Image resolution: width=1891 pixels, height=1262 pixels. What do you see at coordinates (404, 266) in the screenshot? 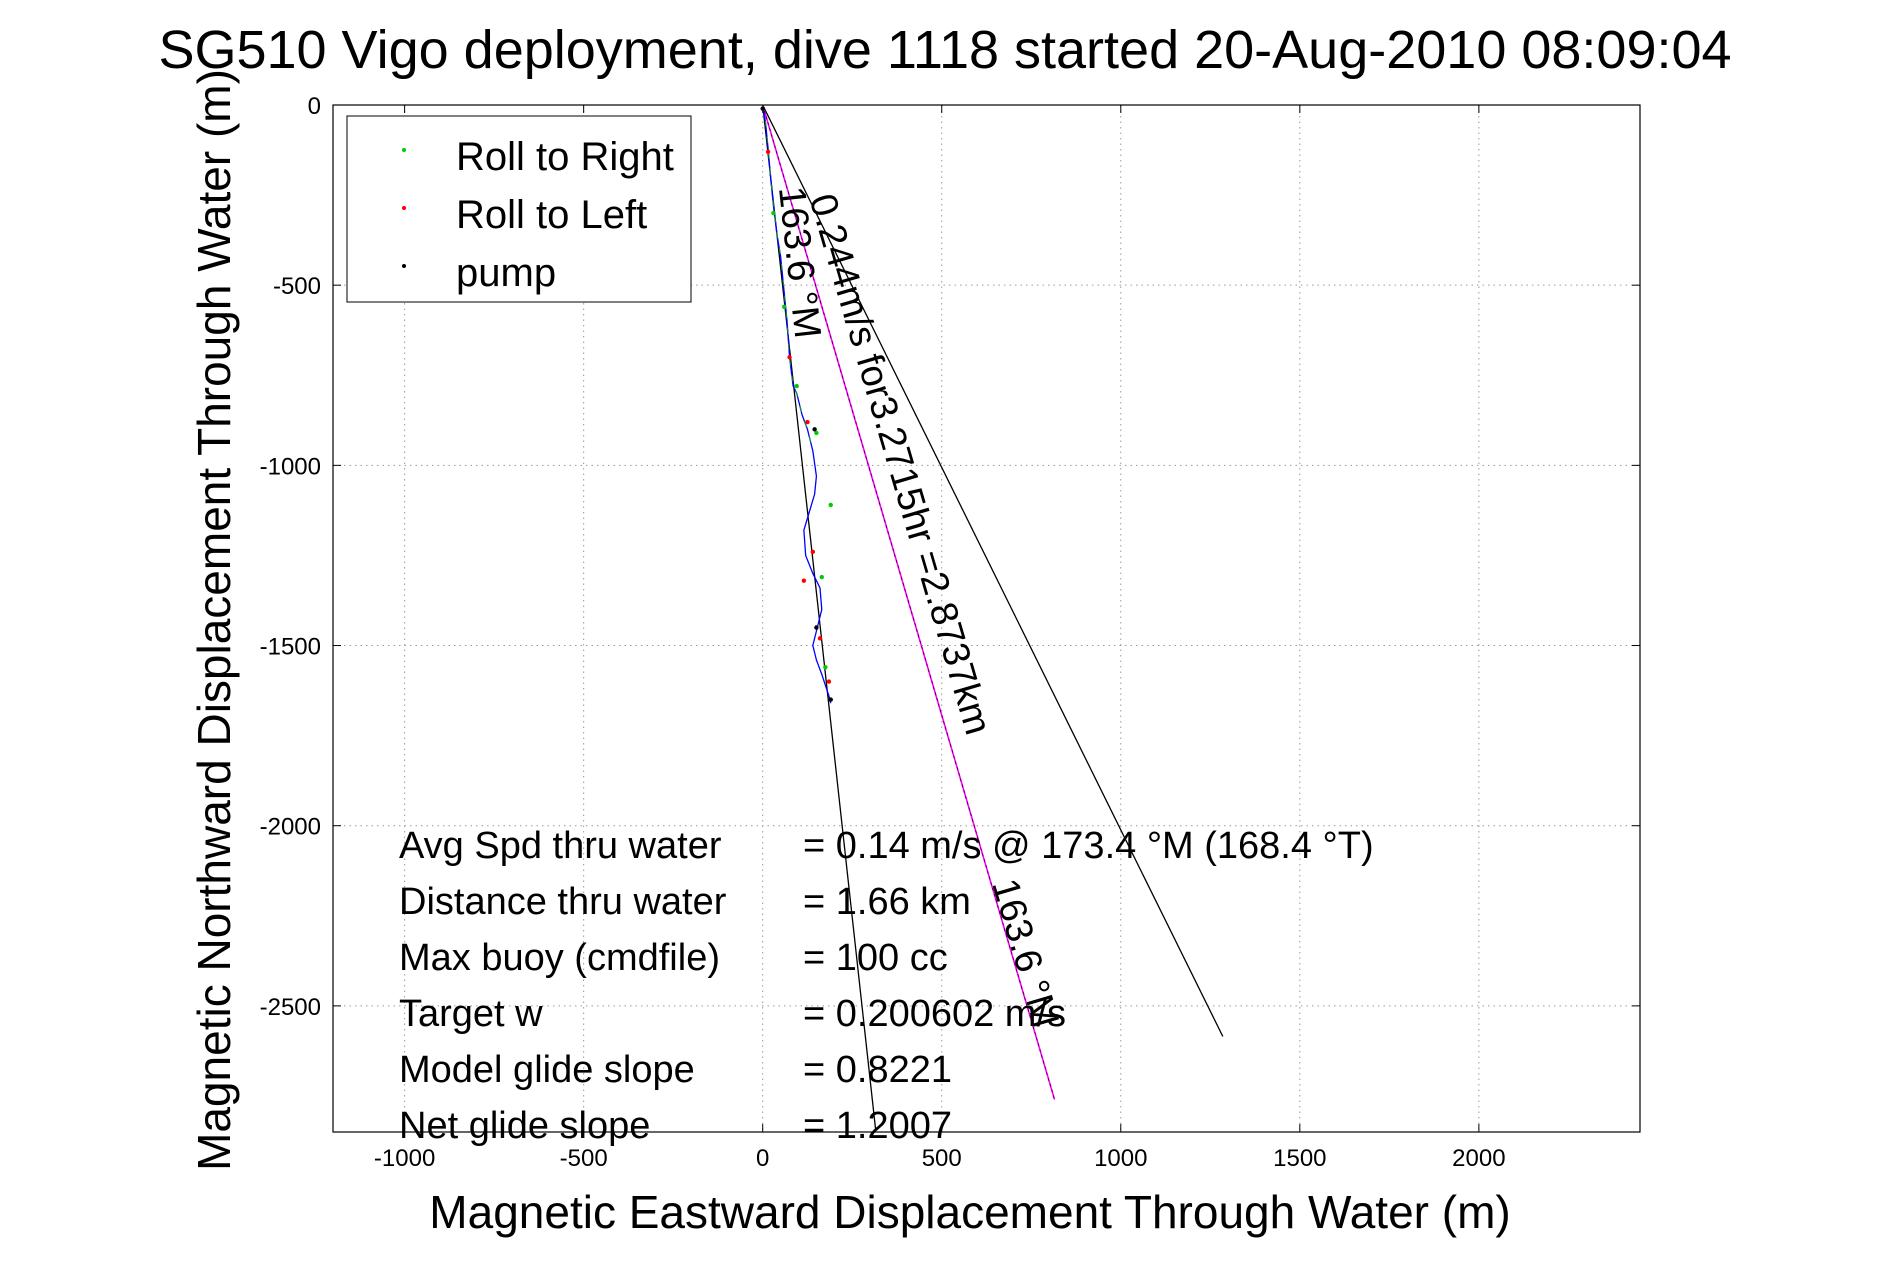
I see `legend-marker-pump` at bounding box center [404, 266].